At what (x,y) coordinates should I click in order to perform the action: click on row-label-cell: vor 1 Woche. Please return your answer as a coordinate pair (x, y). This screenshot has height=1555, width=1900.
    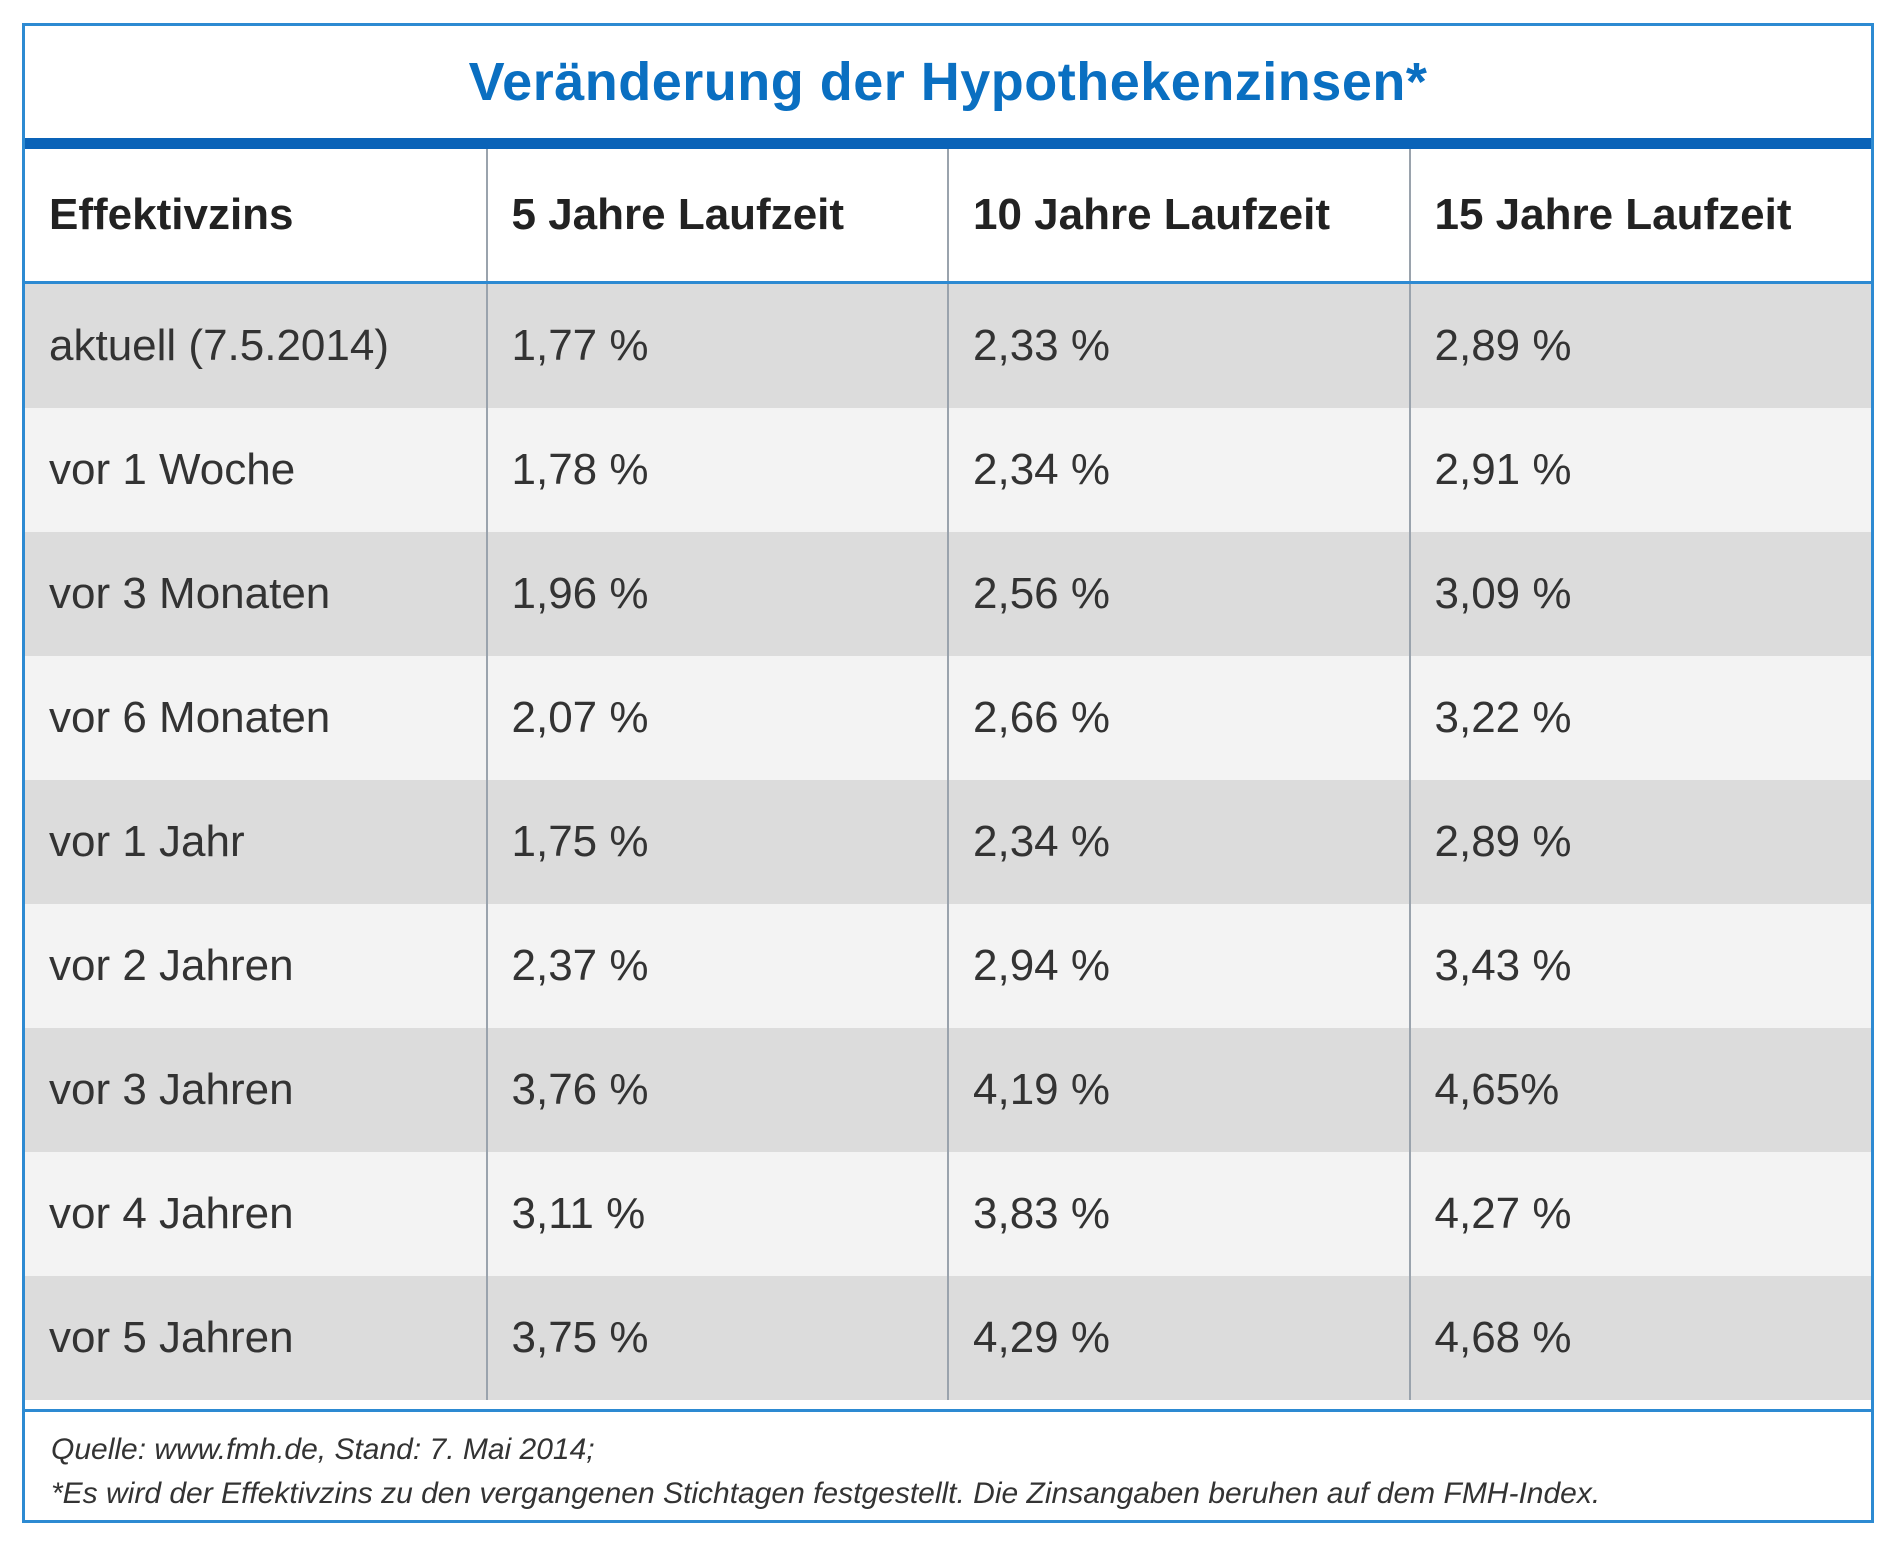
    Looking at the image, I should click on (256, 470).